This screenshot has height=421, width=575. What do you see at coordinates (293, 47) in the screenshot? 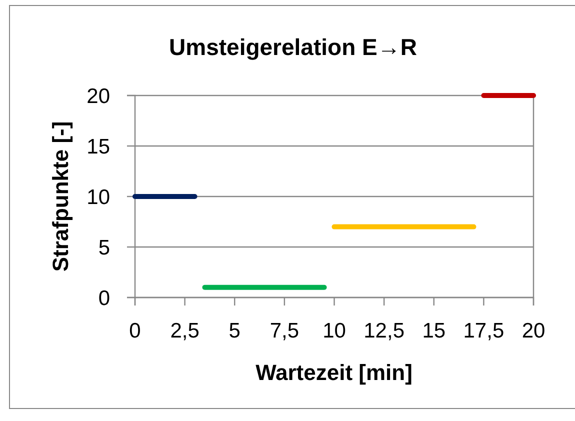
I see `chart-title: Umsteigerelation E→R` at bounding box center [293, 47].